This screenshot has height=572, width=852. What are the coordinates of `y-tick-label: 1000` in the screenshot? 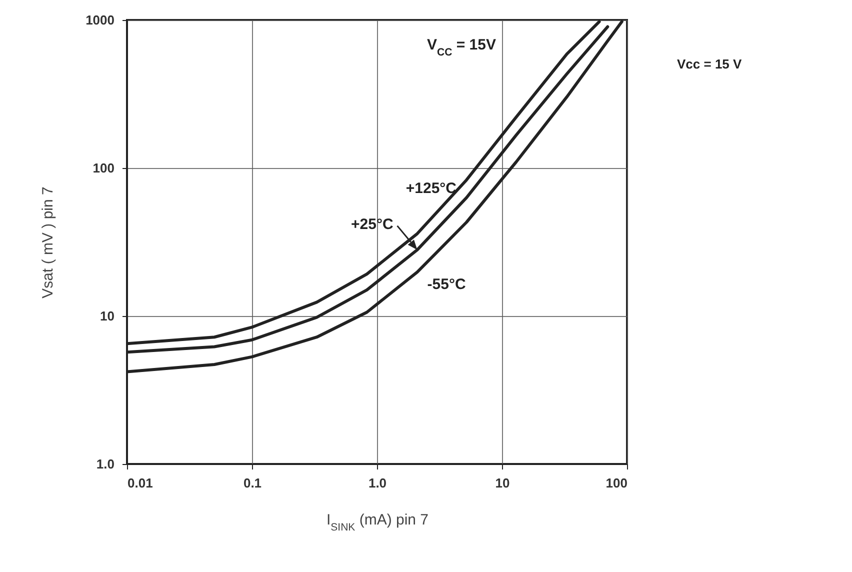 It's located at (100, 20).